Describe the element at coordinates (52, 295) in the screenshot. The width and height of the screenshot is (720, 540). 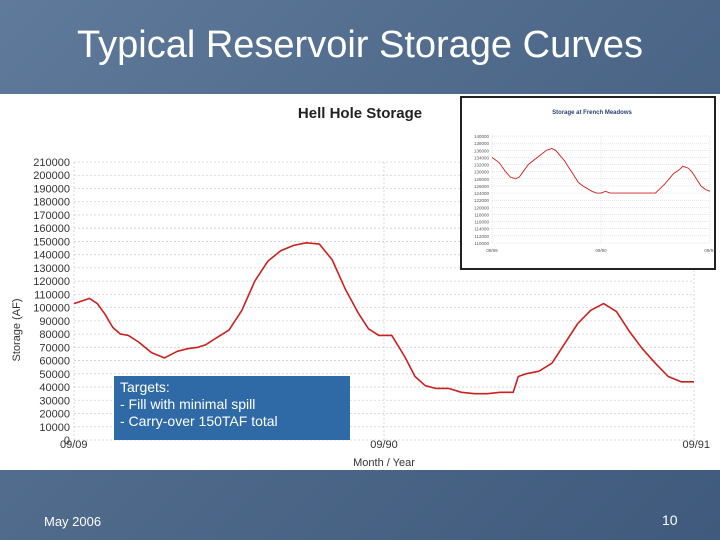
I see `y-tick-label: 110000` at that location.